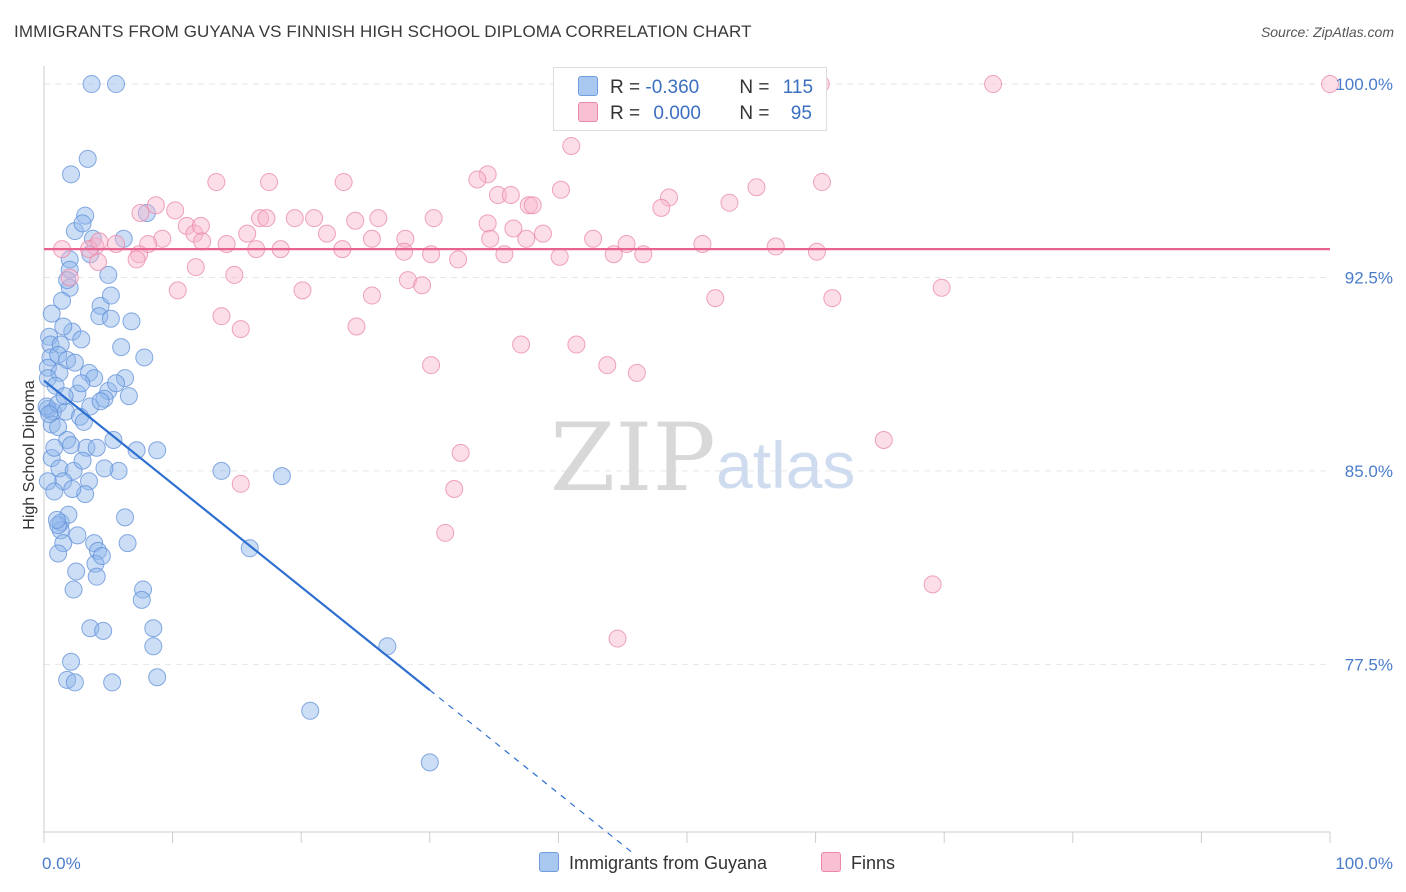 This screenshot has width=1406, height=892. I want to click on trend-line-guyana, so click(237, 535).